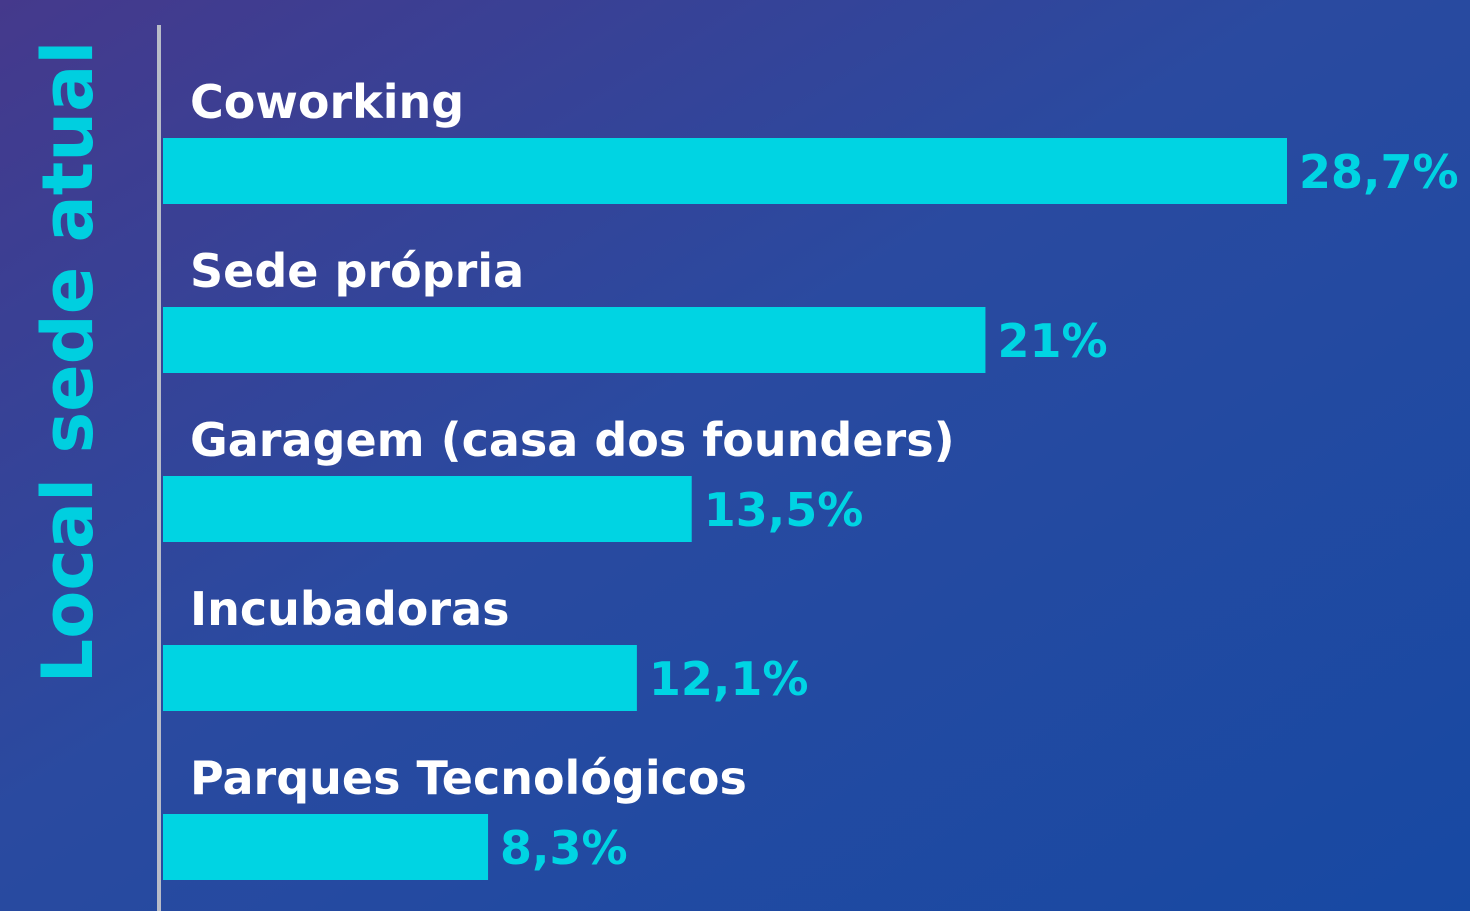 This screenshot has height=911, width=1470. Describe the element at coordinates (572, 440) in the screenshot. I see `category-label: Garagem (casa dos founders)` at that location.